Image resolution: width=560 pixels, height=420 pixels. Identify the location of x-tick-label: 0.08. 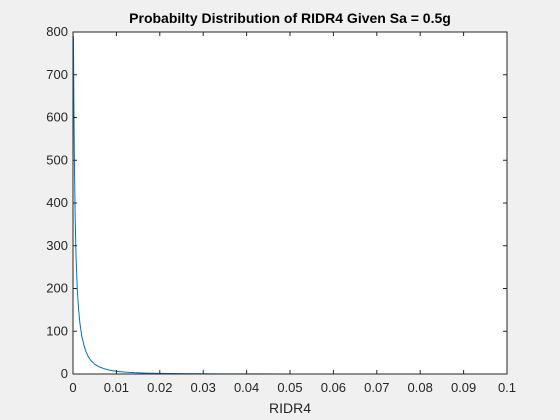
(420, 387).